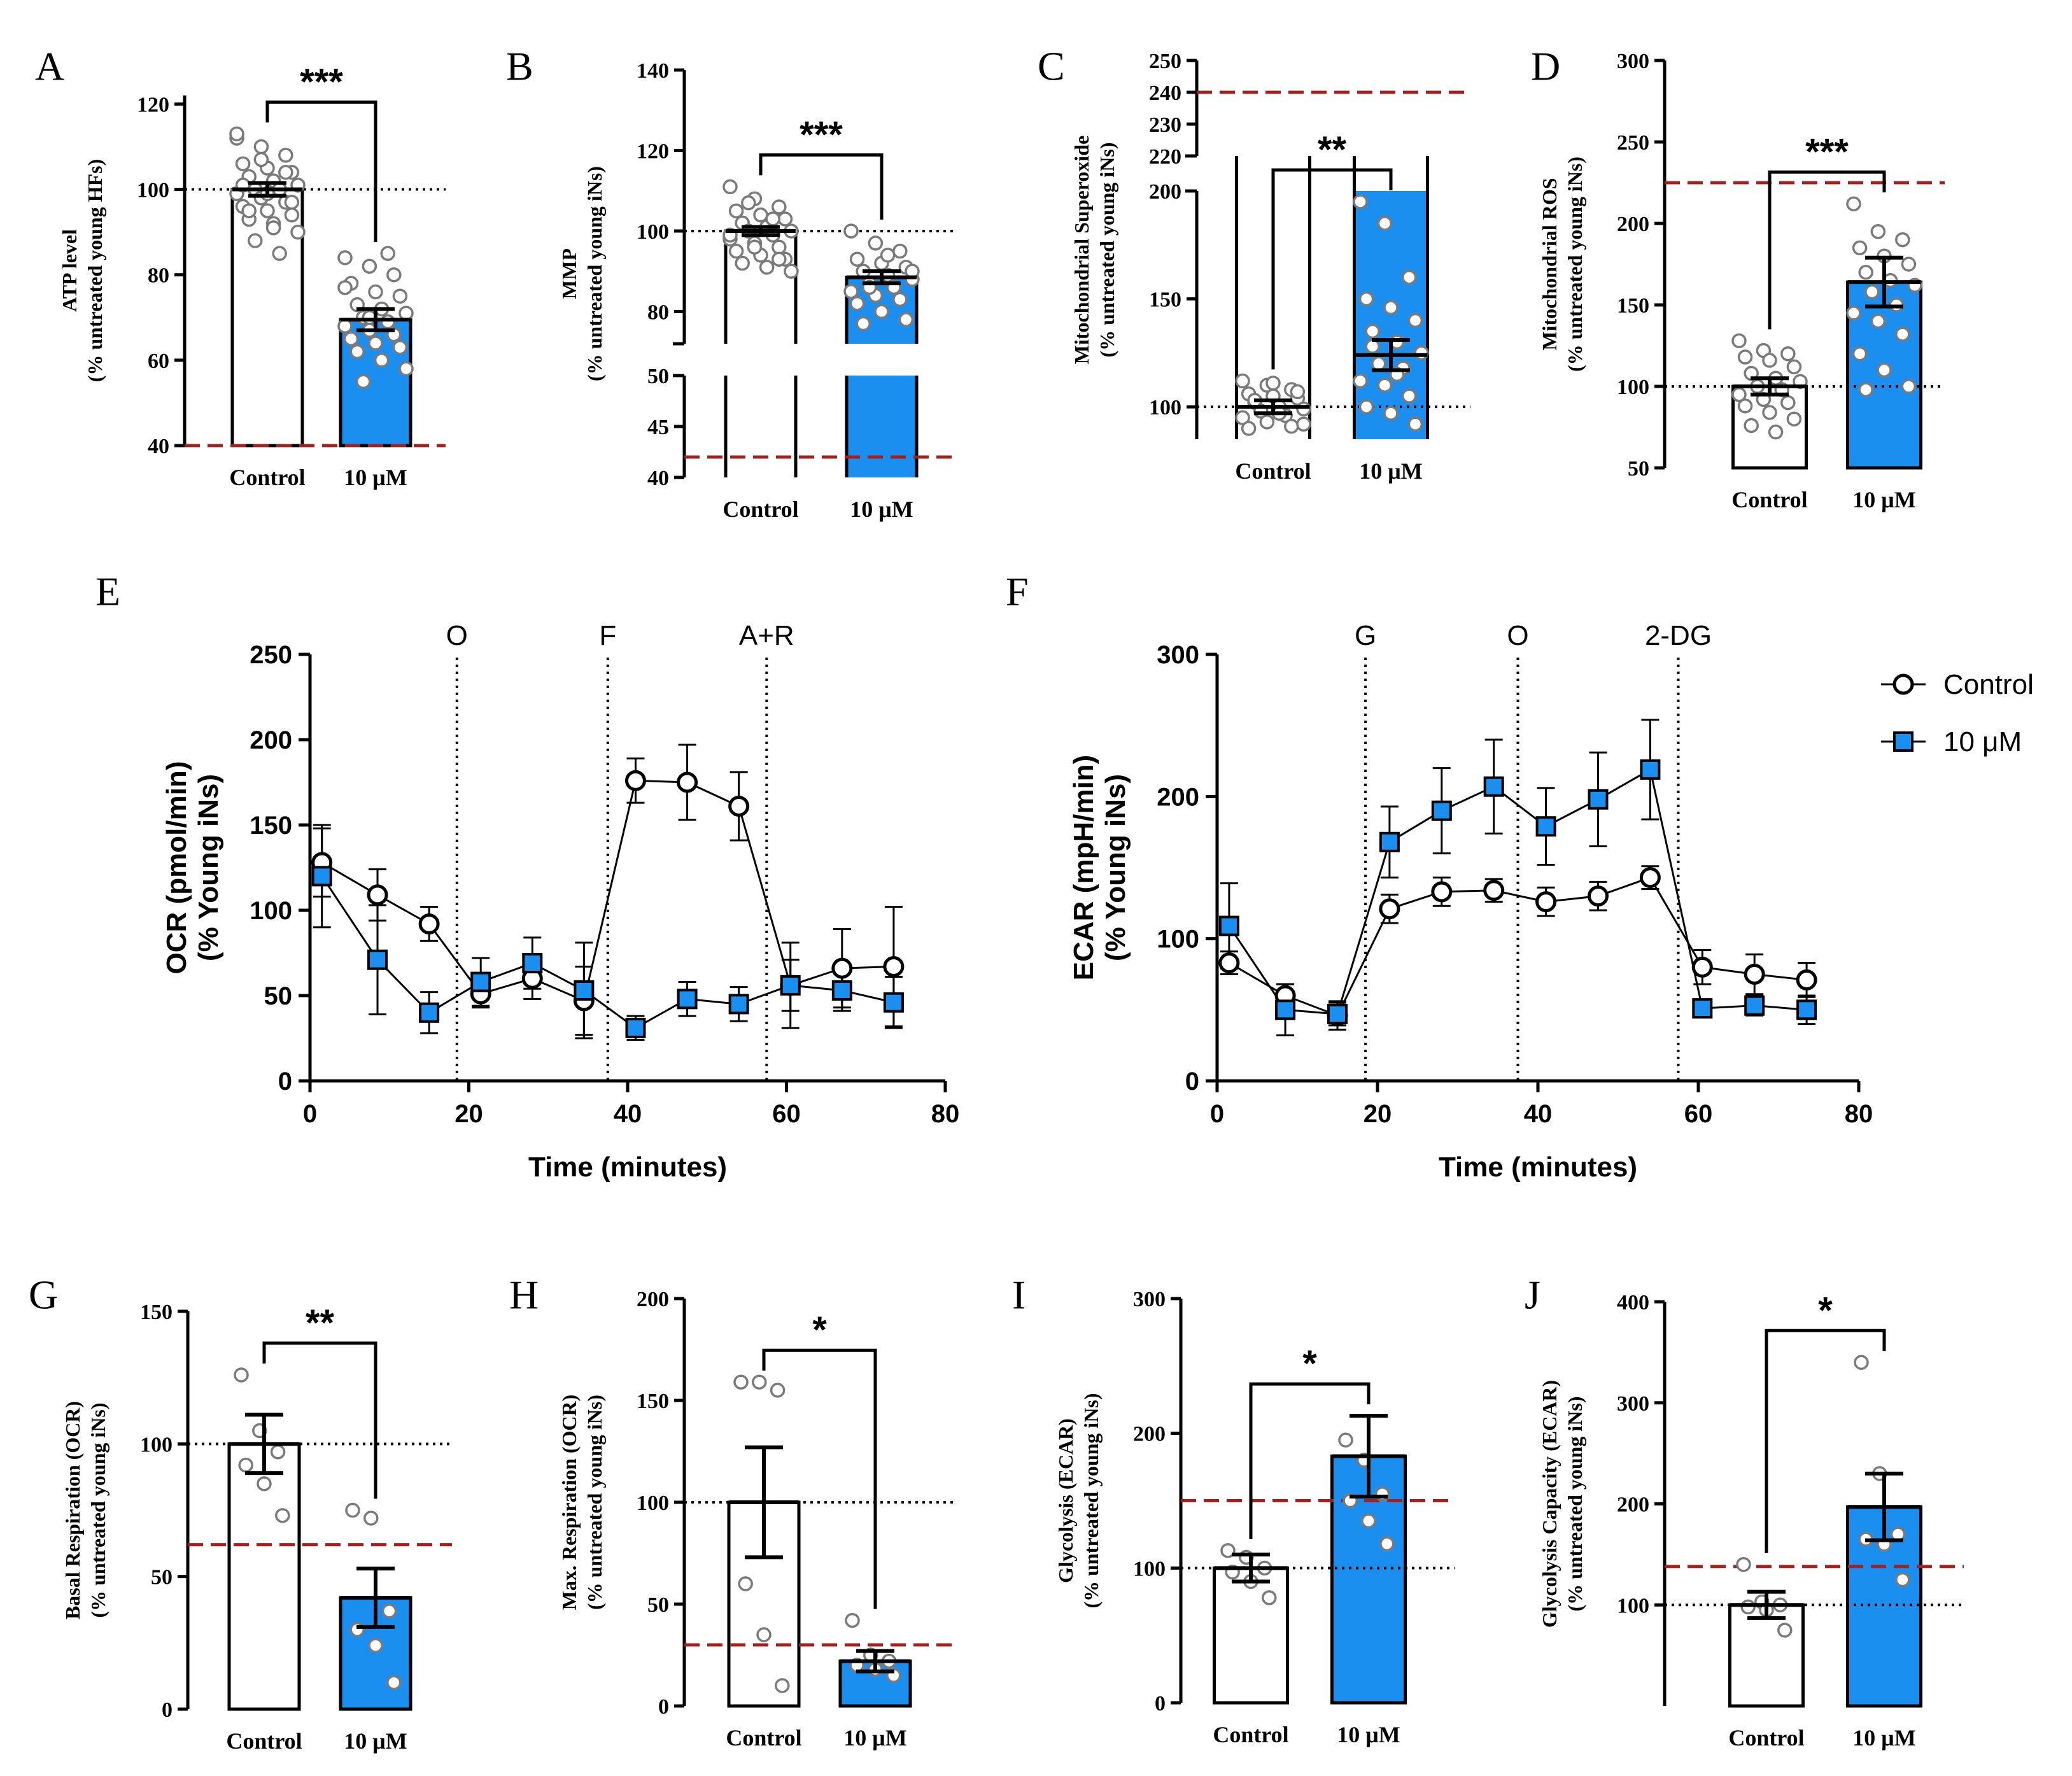 The width and height of the screenshot is (2072, 1776). What do you see at coordinates (1365, 636) in the screenshot?
I see `injection-label-f: G` at bounding box center [1365, 636].